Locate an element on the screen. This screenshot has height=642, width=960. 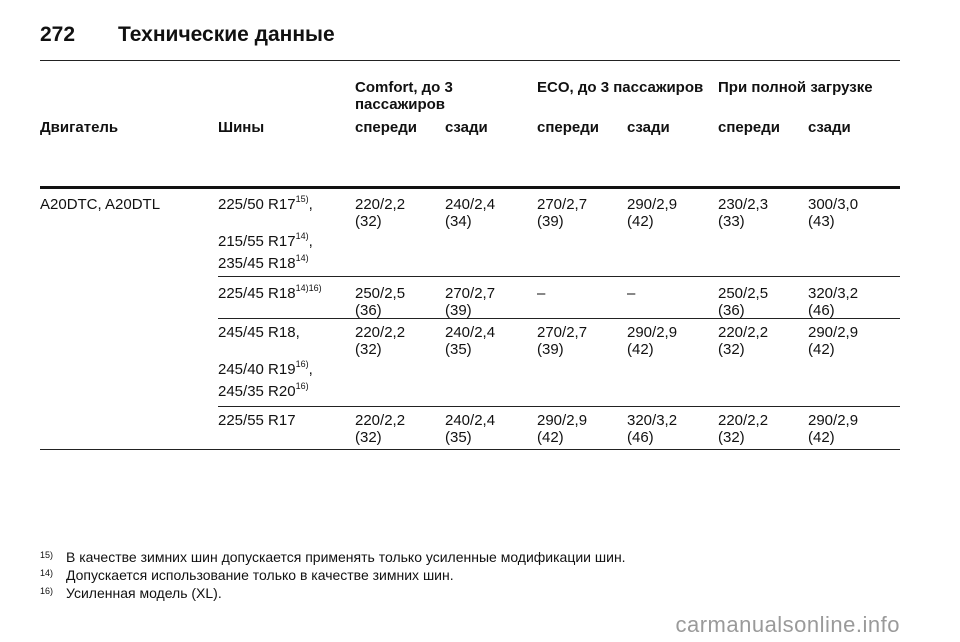
footnote-mark: 15) is located at coordinates (47, 555).